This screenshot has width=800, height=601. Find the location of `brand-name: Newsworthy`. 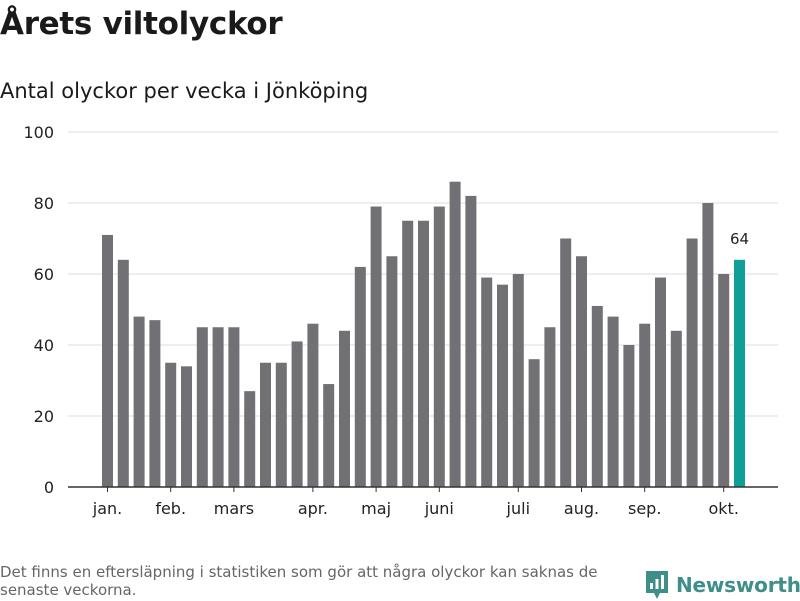

brand-name: Newsworthy is located at coordinates (738, 585).